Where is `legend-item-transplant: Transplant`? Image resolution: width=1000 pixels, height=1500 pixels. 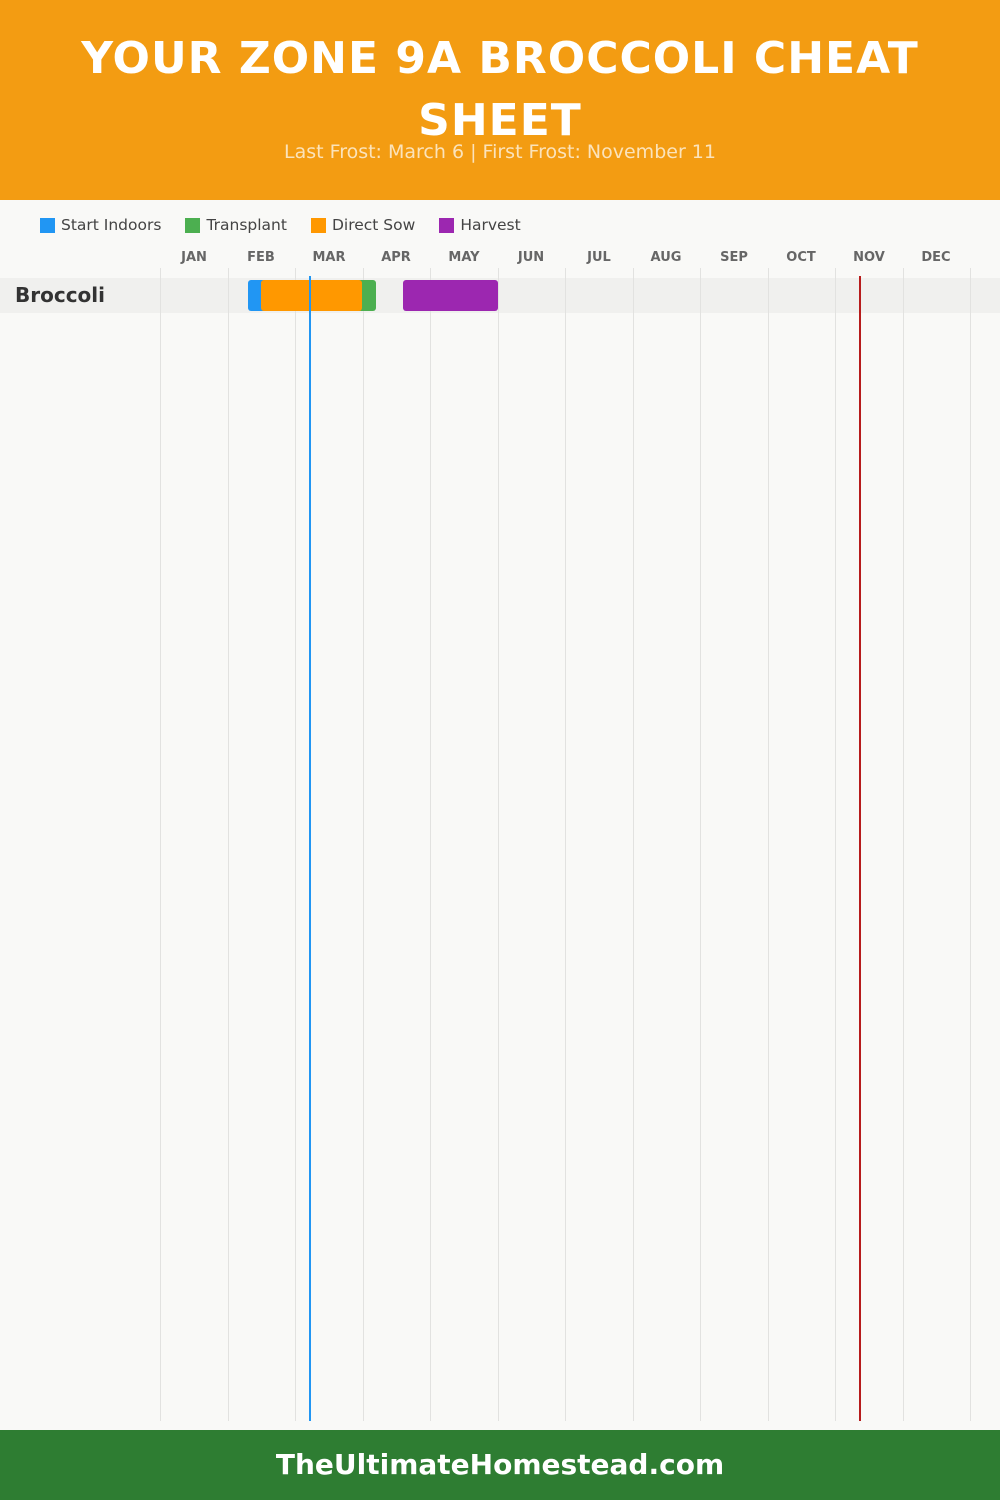 legend-item-transplant: Transplant is located at coordinates (236, 225).